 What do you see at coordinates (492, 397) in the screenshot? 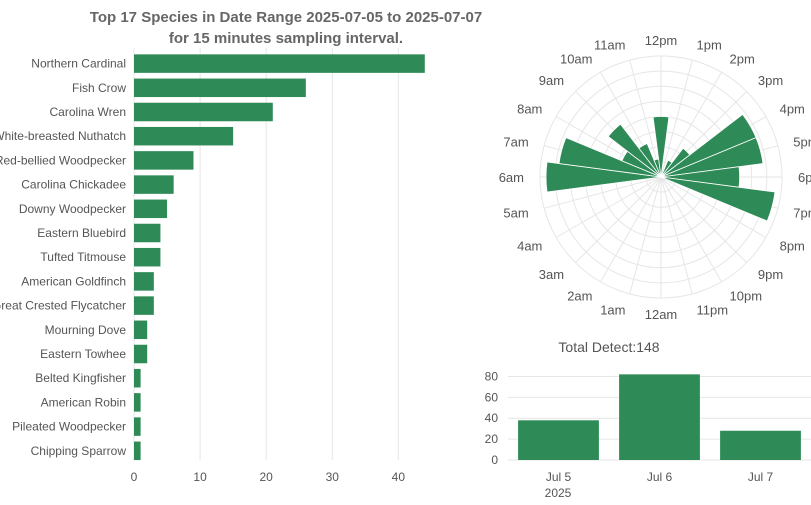
I see `daily-y-tick: 60` at bounding box center [492, 397].